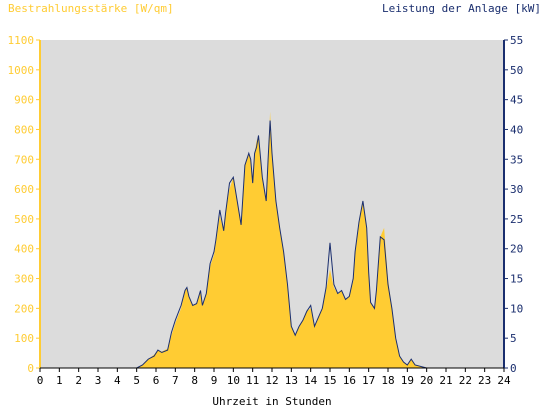  I want to click on x-tick-label: 21, so click(445, 380).